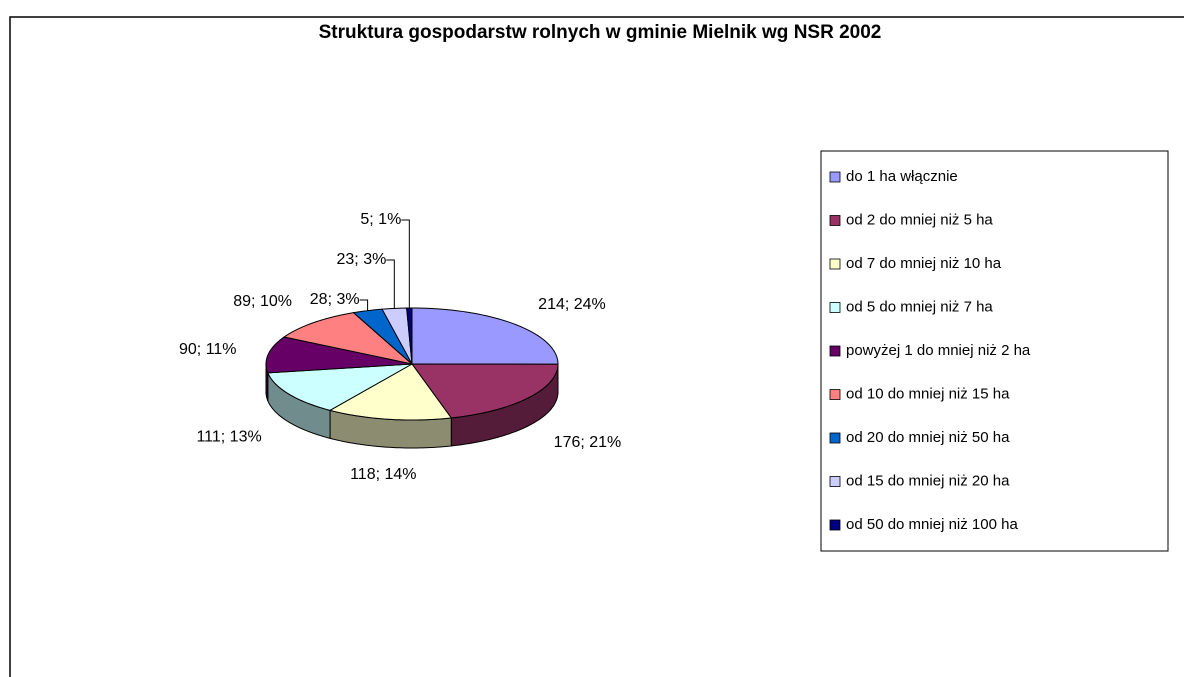 The width and height of the screenshot is (1184, 677). Describe the element at coordinates (919, 219) in the screenshot. I see `legend-label: od 2 do mniej niż 5 ha` at that location.